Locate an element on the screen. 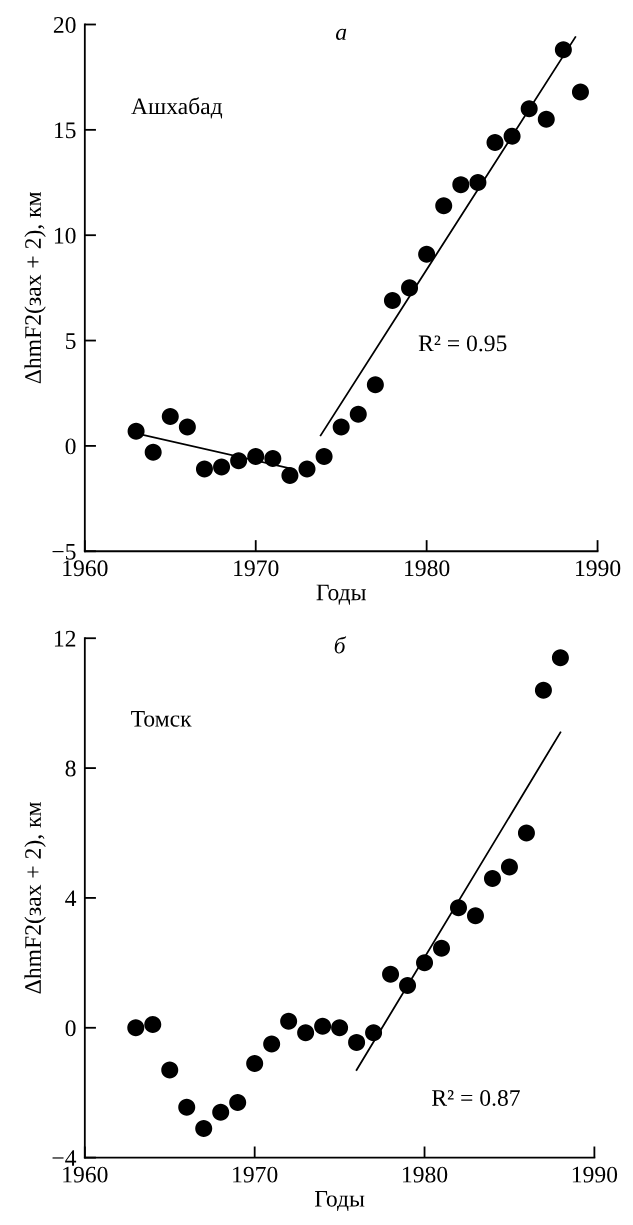 This screenshot has height=1225, width=633. chart-title: б is located at coordinates (340, 645).